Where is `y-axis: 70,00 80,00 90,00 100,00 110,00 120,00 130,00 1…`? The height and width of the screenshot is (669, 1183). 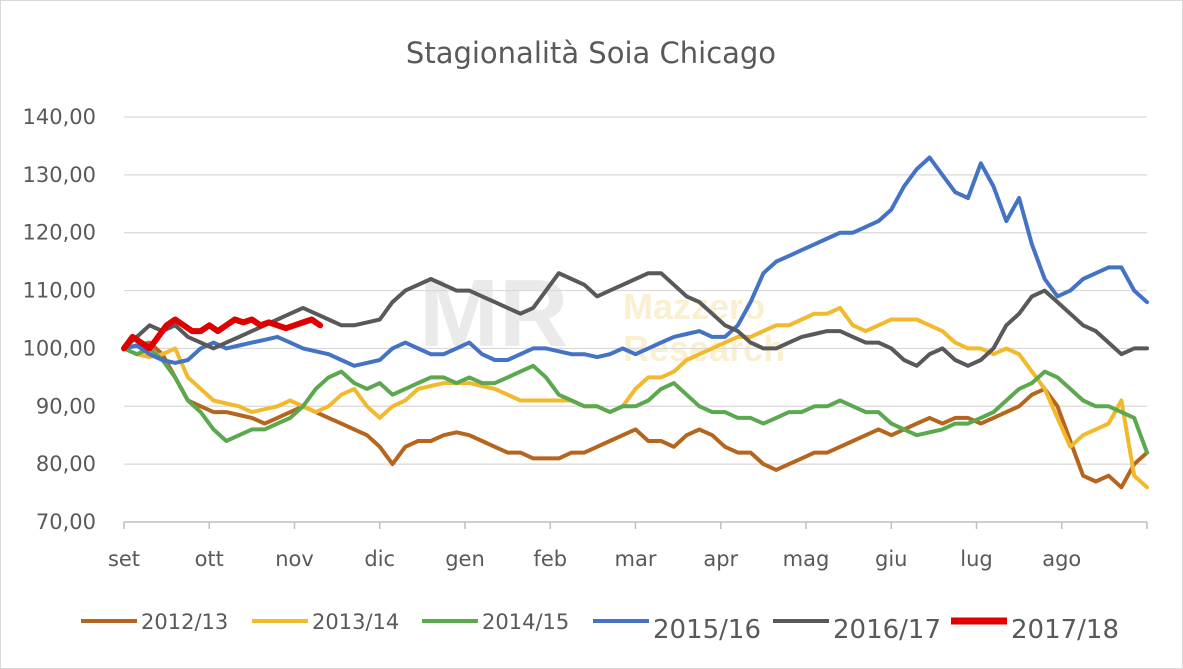
y-axis: 70,00 80,00 90,00 100,00 110,00 120,00 130,00 1… is located at coordinates (59, 319).